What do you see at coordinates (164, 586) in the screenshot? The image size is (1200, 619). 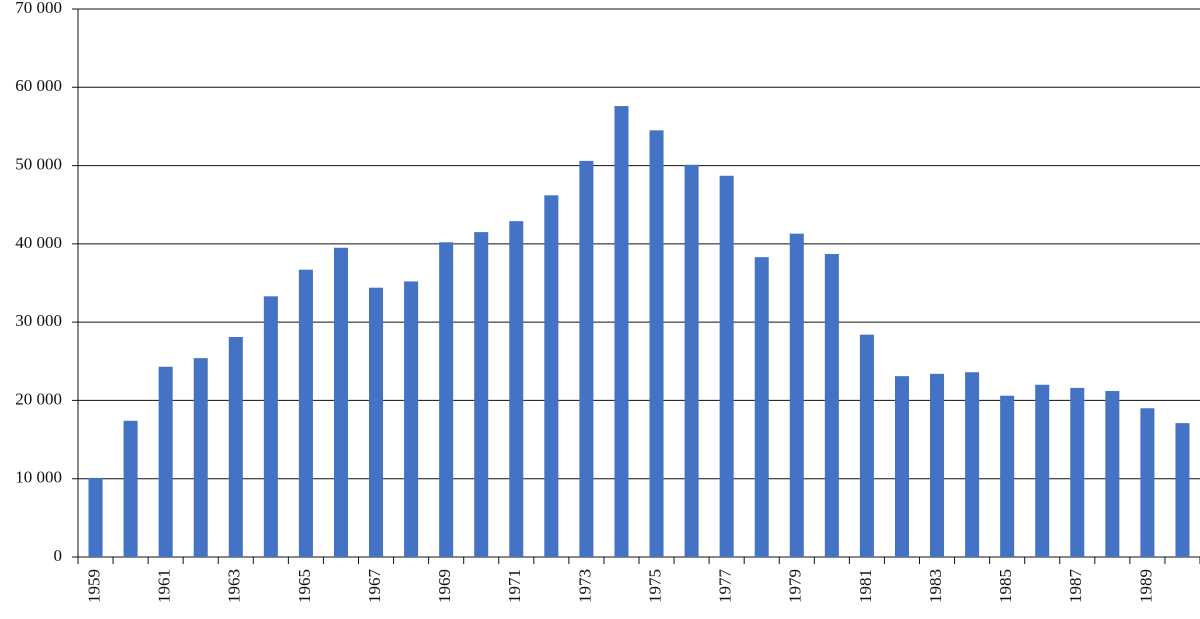 I see `x-tick-label: 1961` at bounding box center [164, 586].